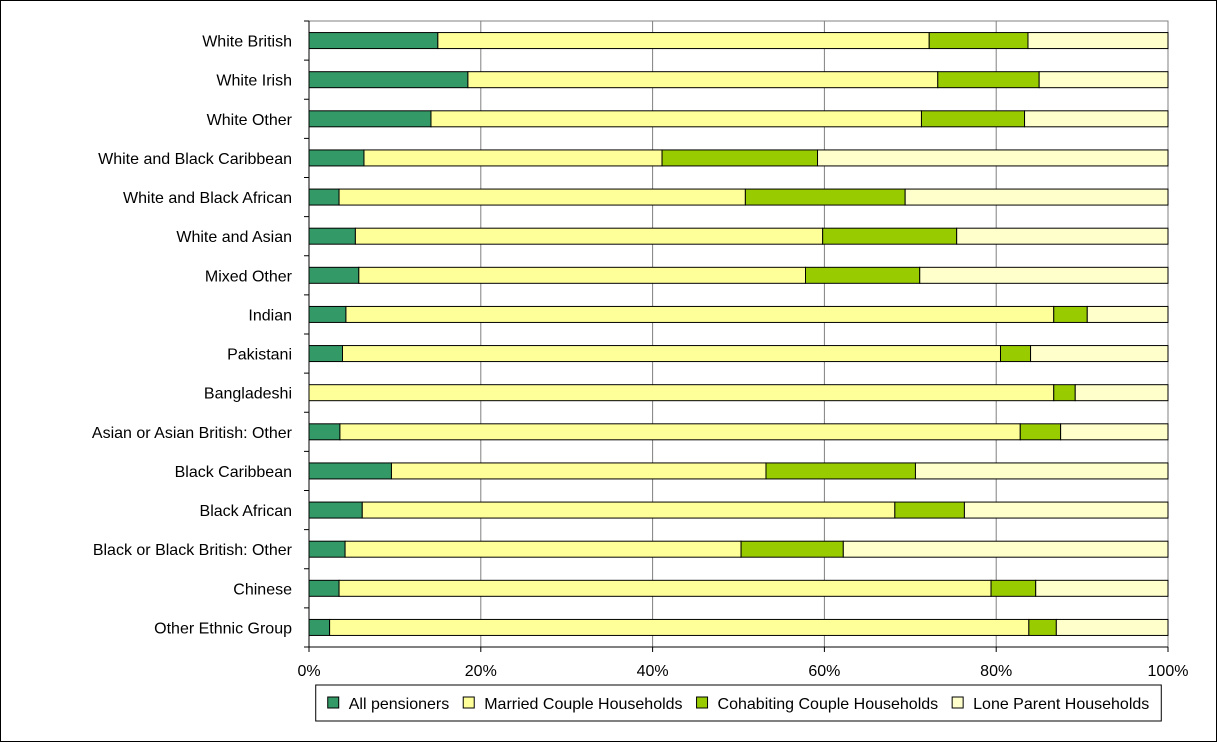  What do you see at coordinates (193, 550) in the screenshot?
I see `category-label: Black or Black British: Other` at bounding box center [193, 550].